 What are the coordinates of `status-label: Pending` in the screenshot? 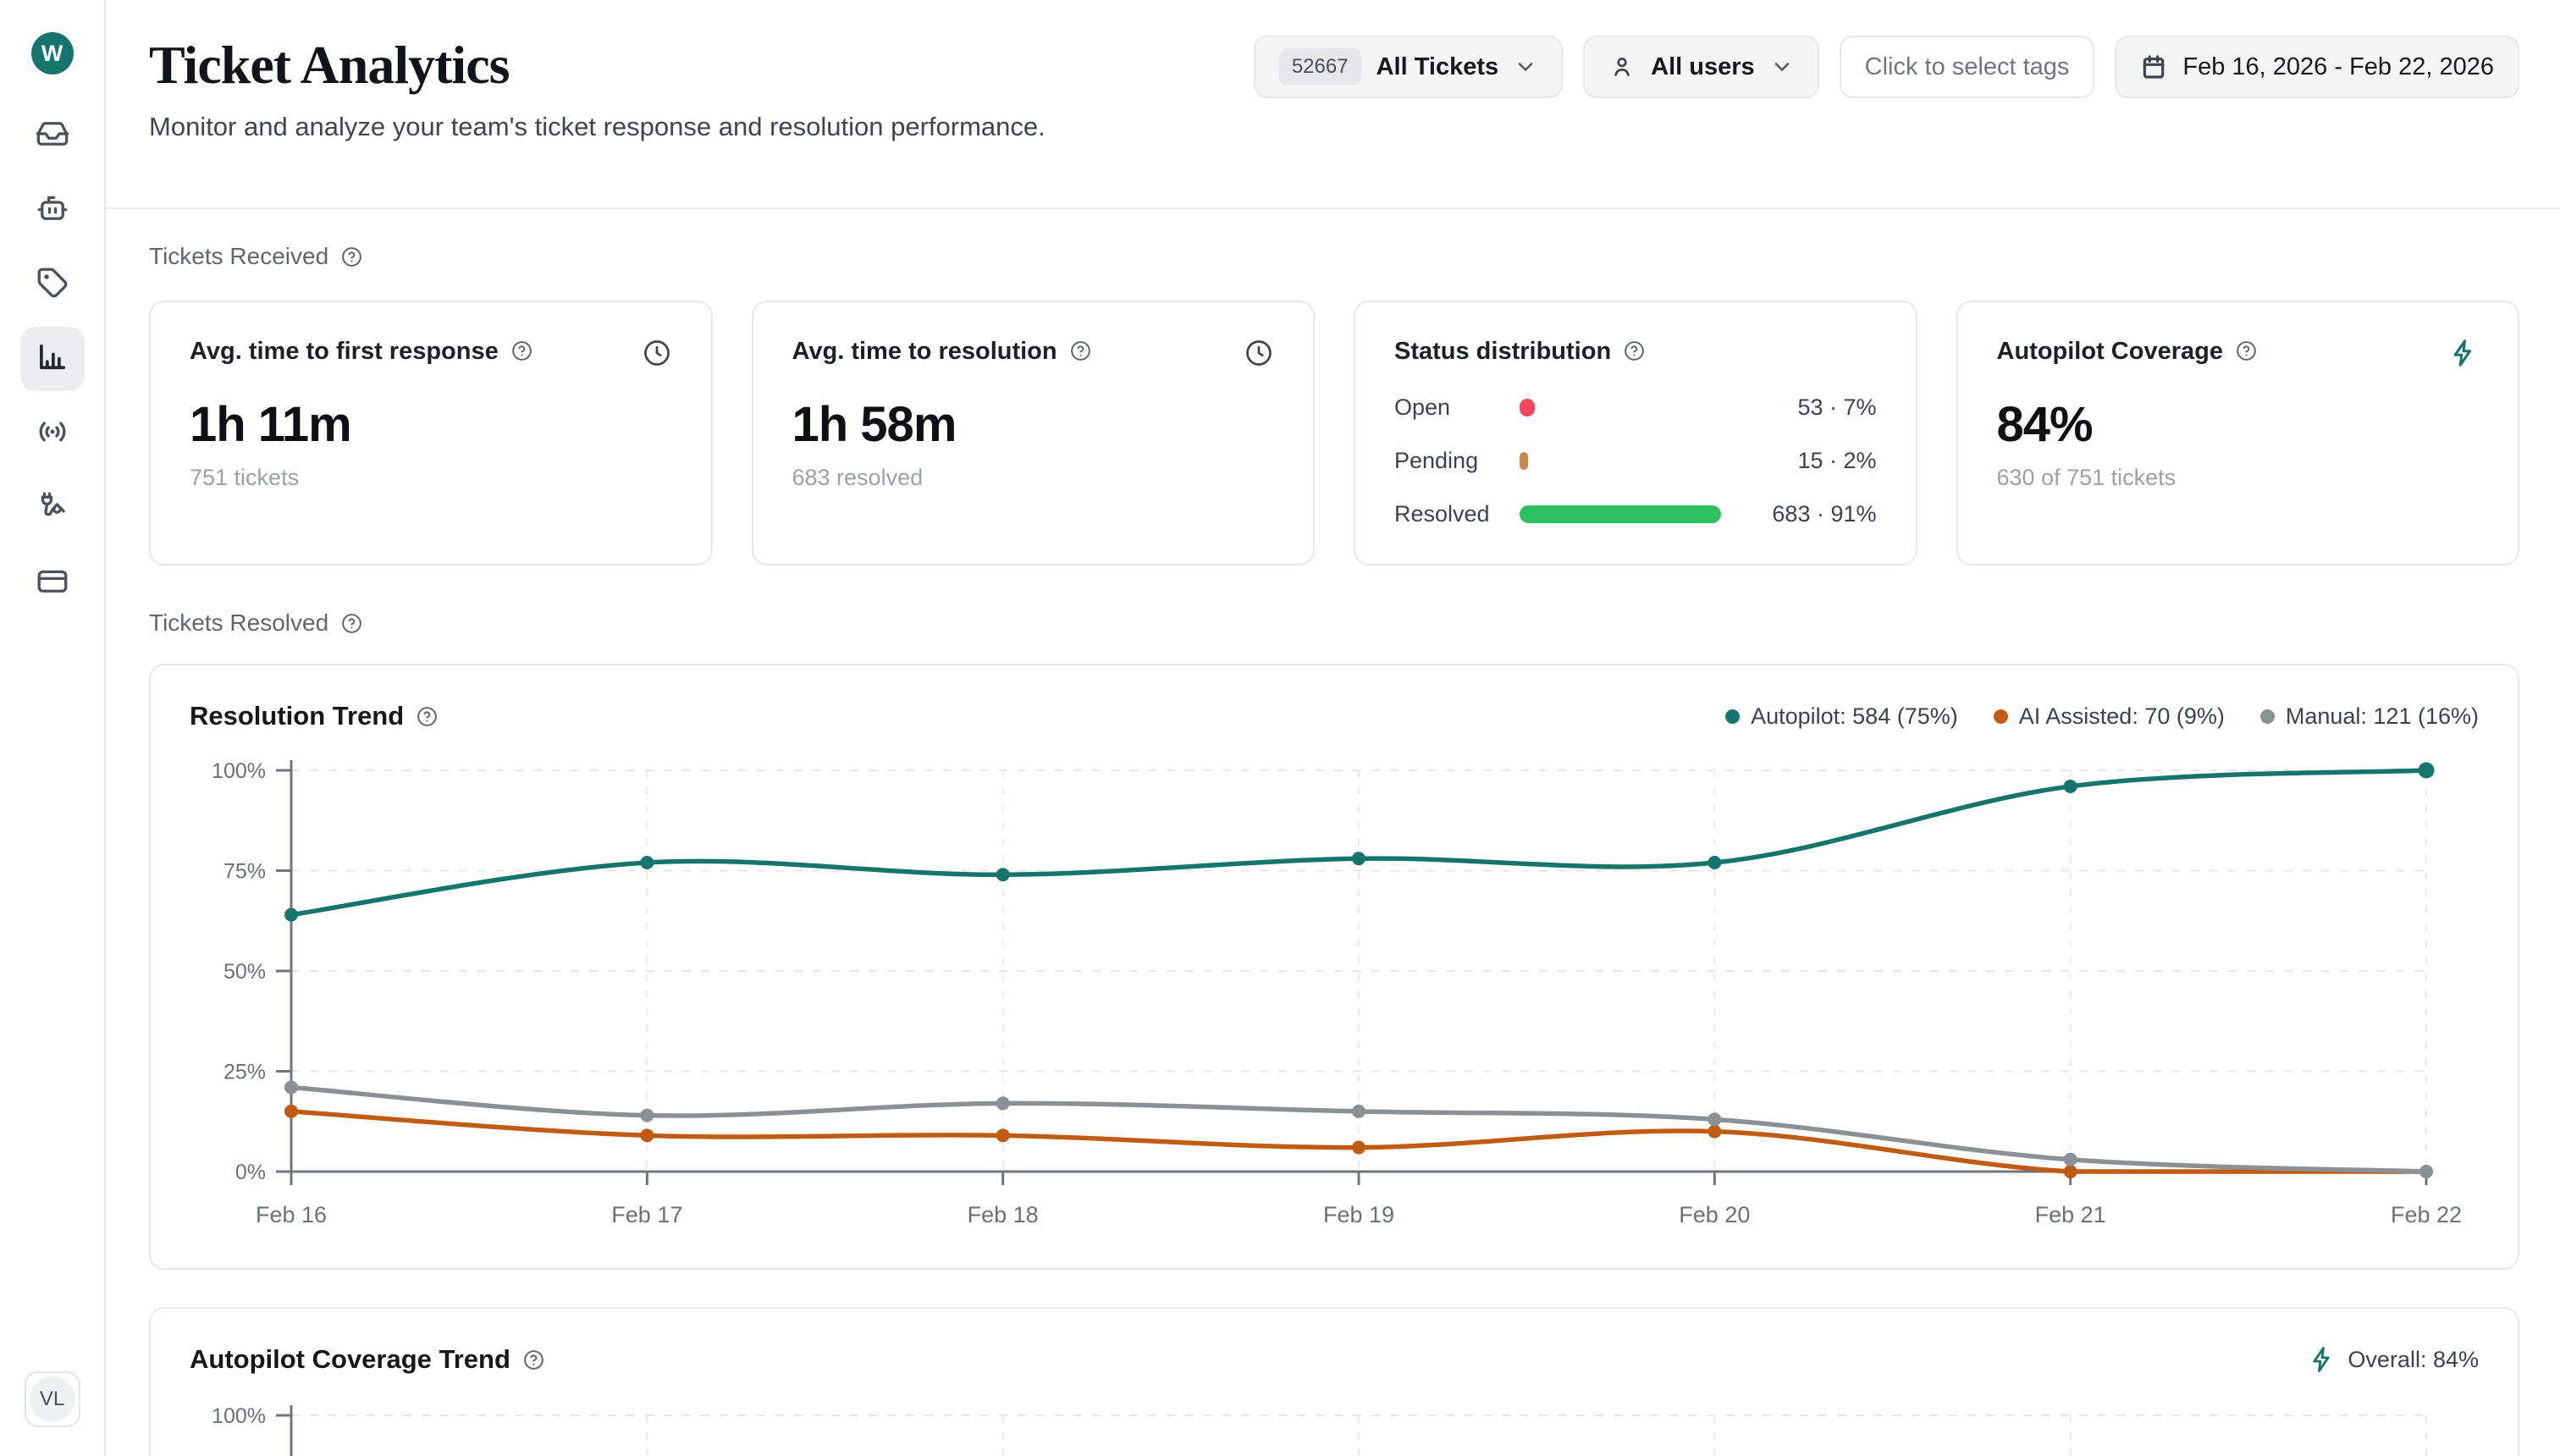 It's located at (1436, 461).